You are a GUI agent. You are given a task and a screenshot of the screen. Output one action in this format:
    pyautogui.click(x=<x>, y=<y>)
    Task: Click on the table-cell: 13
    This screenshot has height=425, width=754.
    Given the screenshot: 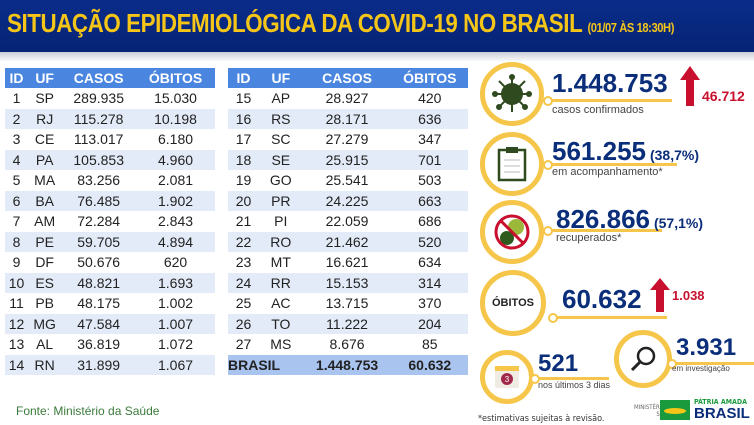 What is the action you would take?
    pyautogui.click(x=16, y=344)
    